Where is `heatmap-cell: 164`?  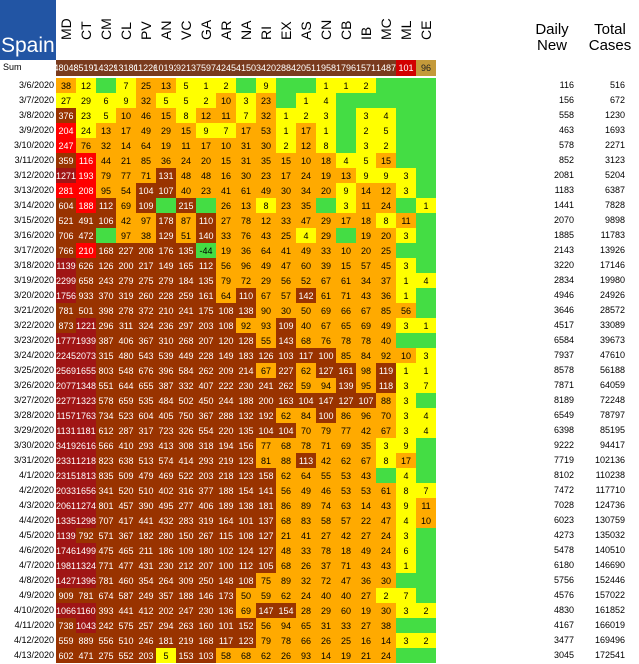 heatmap-cell: 164 is located at coordinates (226, 520).